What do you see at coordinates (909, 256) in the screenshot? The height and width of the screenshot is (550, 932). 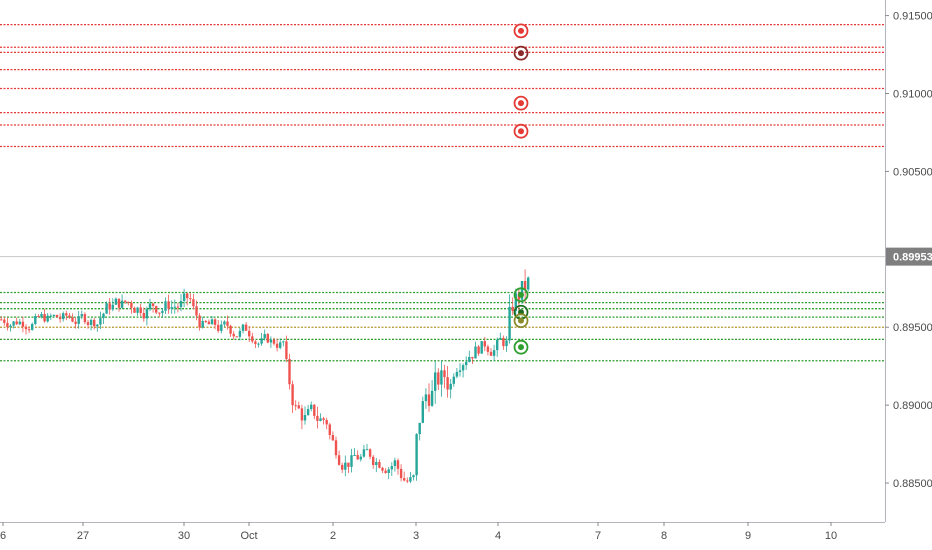 I see `current-price-badge` at bounding box center [909, 256].